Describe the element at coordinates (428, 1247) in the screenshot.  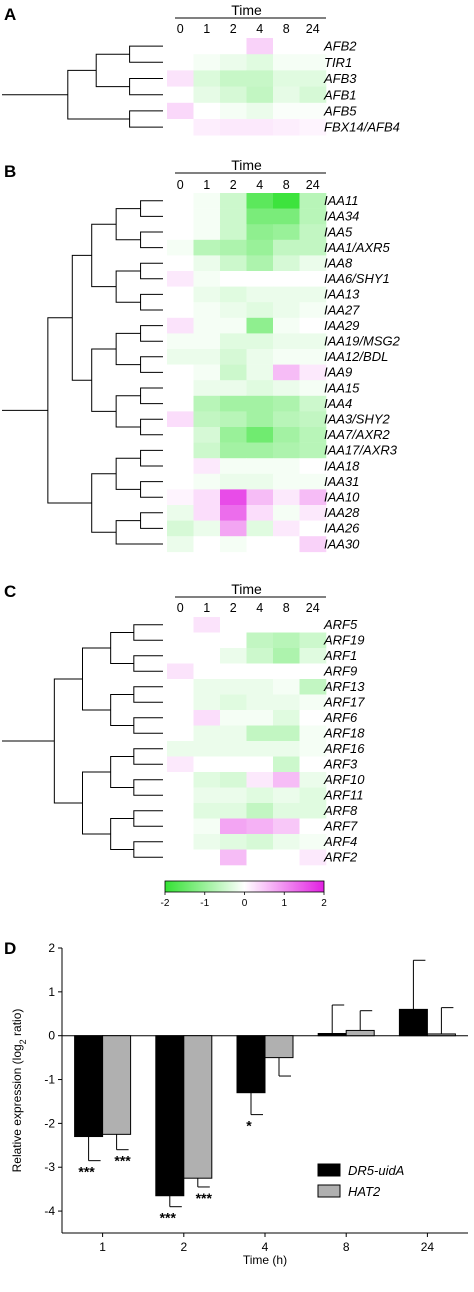
I see `x-tick-label: 24` at that location.